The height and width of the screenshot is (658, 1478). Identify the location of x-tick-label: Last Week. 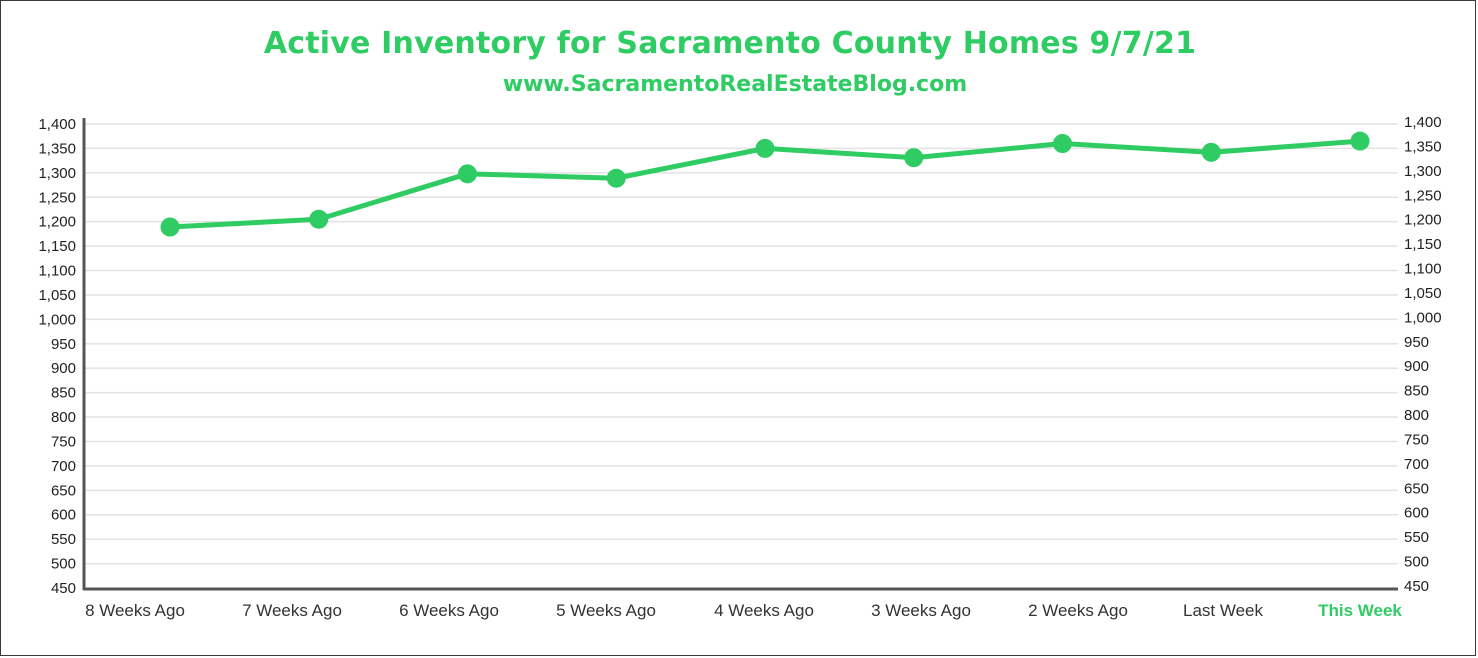
(1223, 610).